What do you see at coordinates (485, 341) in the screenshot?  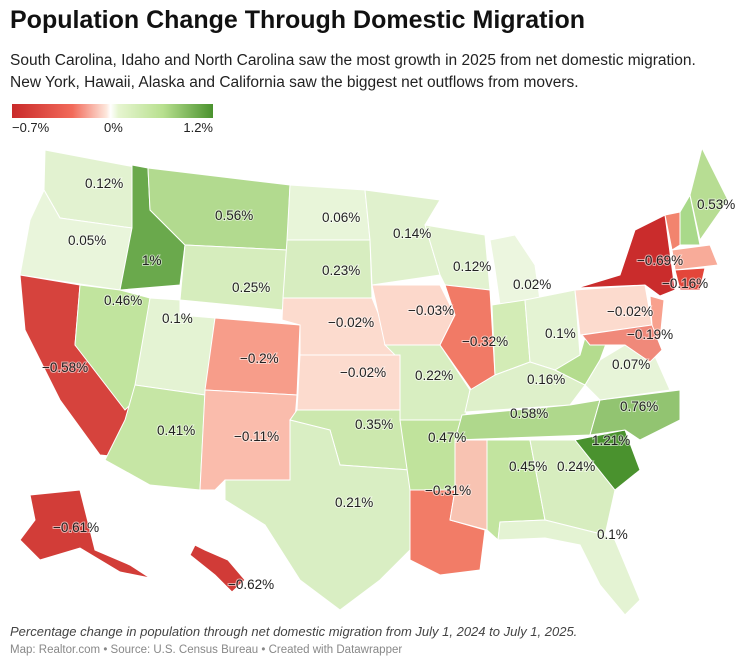 I see `state-value-label: −0.32%` at bounding box center [485, 341].